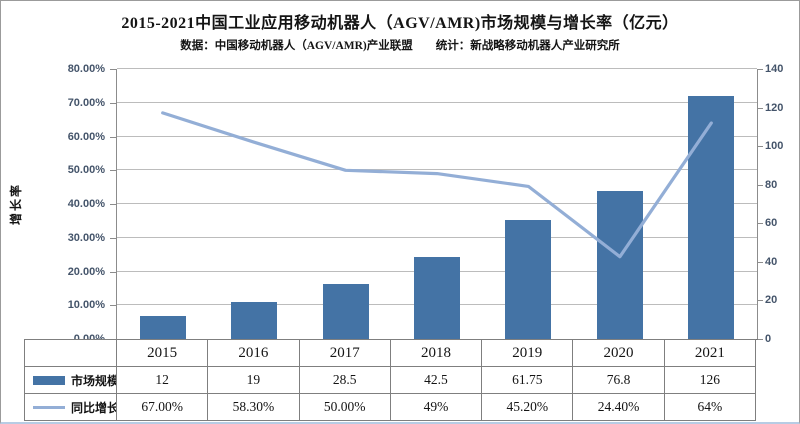 Image resolution: width=800 pixels, height=424 pixels. Describe the element at coordinates (527, 353) in the screenshot. I see `year-cell-2019: 2019` at that location.